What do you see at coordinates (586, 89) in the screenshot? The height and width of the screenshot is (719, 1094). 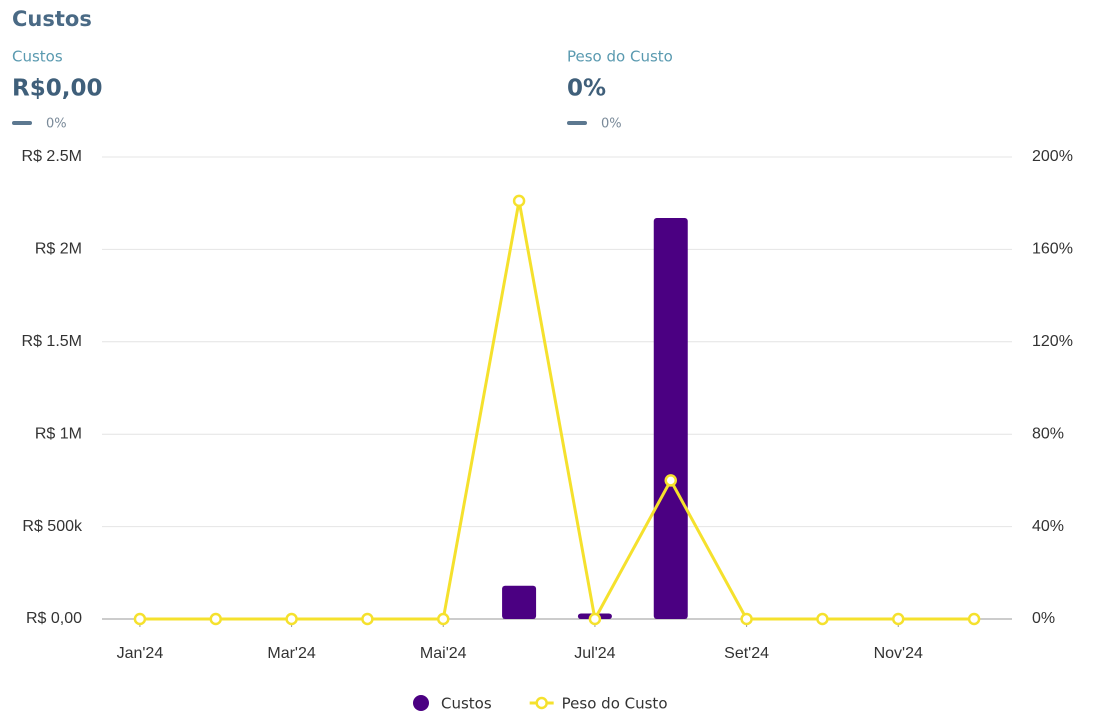 I see `kpi-value: 0%` at bounding box center [586, 89].